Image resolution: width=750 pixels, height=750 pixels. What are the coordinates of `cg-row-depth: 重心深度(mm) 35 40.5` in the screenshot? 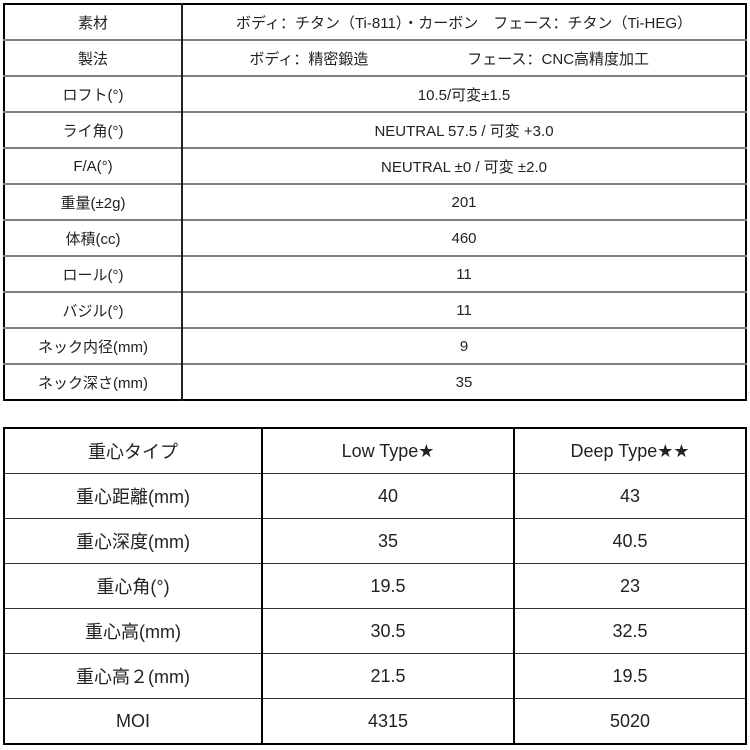 It's located at (375, 541).